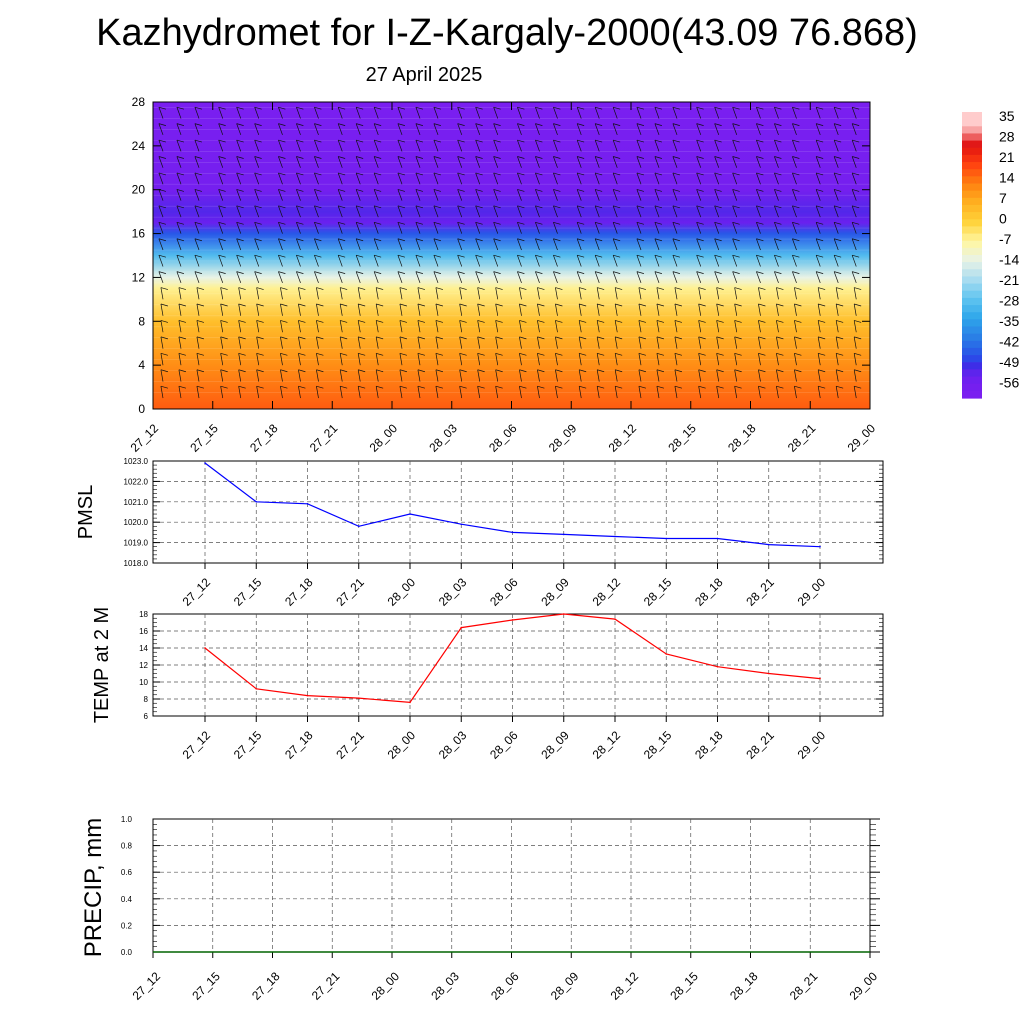 This screenshot has height=1024, width=1024. What do you see at coordinates (518, 512) in the screenshot?
I see `panel-frame` at bounding box center [518, 512].